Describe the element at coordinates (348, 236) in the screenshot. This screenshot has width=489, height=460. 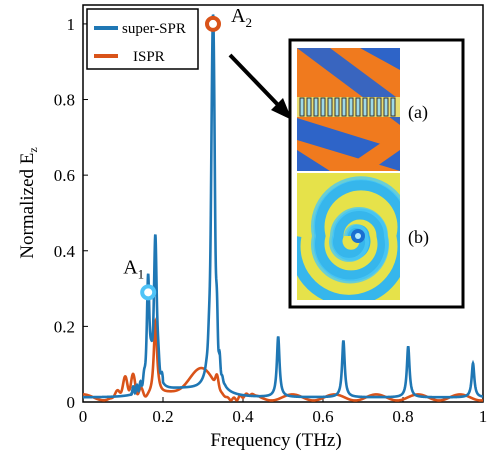
I see `inset-panel-b-image` at that location.